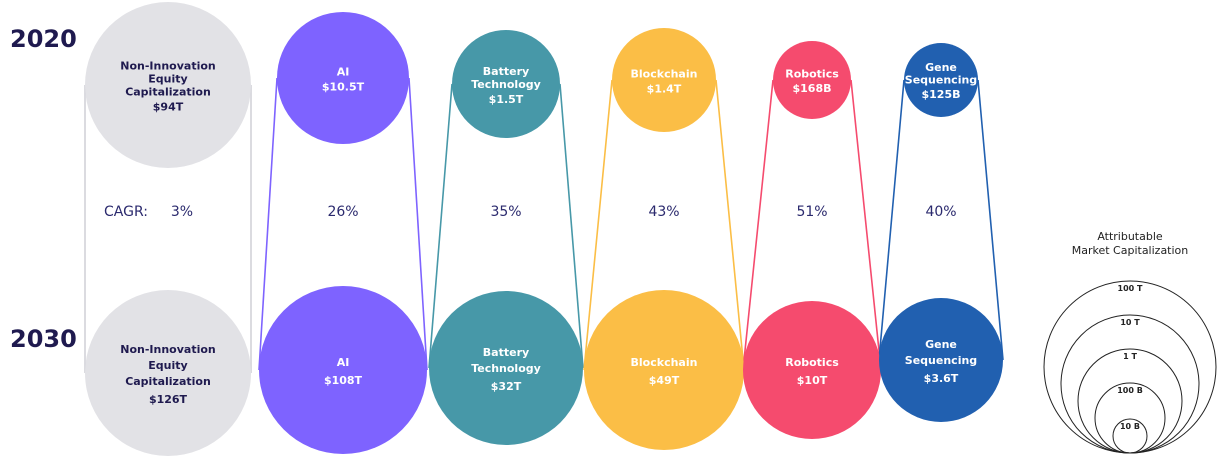  I want to click on cagr-value-0: 3%, so click(182, 212).